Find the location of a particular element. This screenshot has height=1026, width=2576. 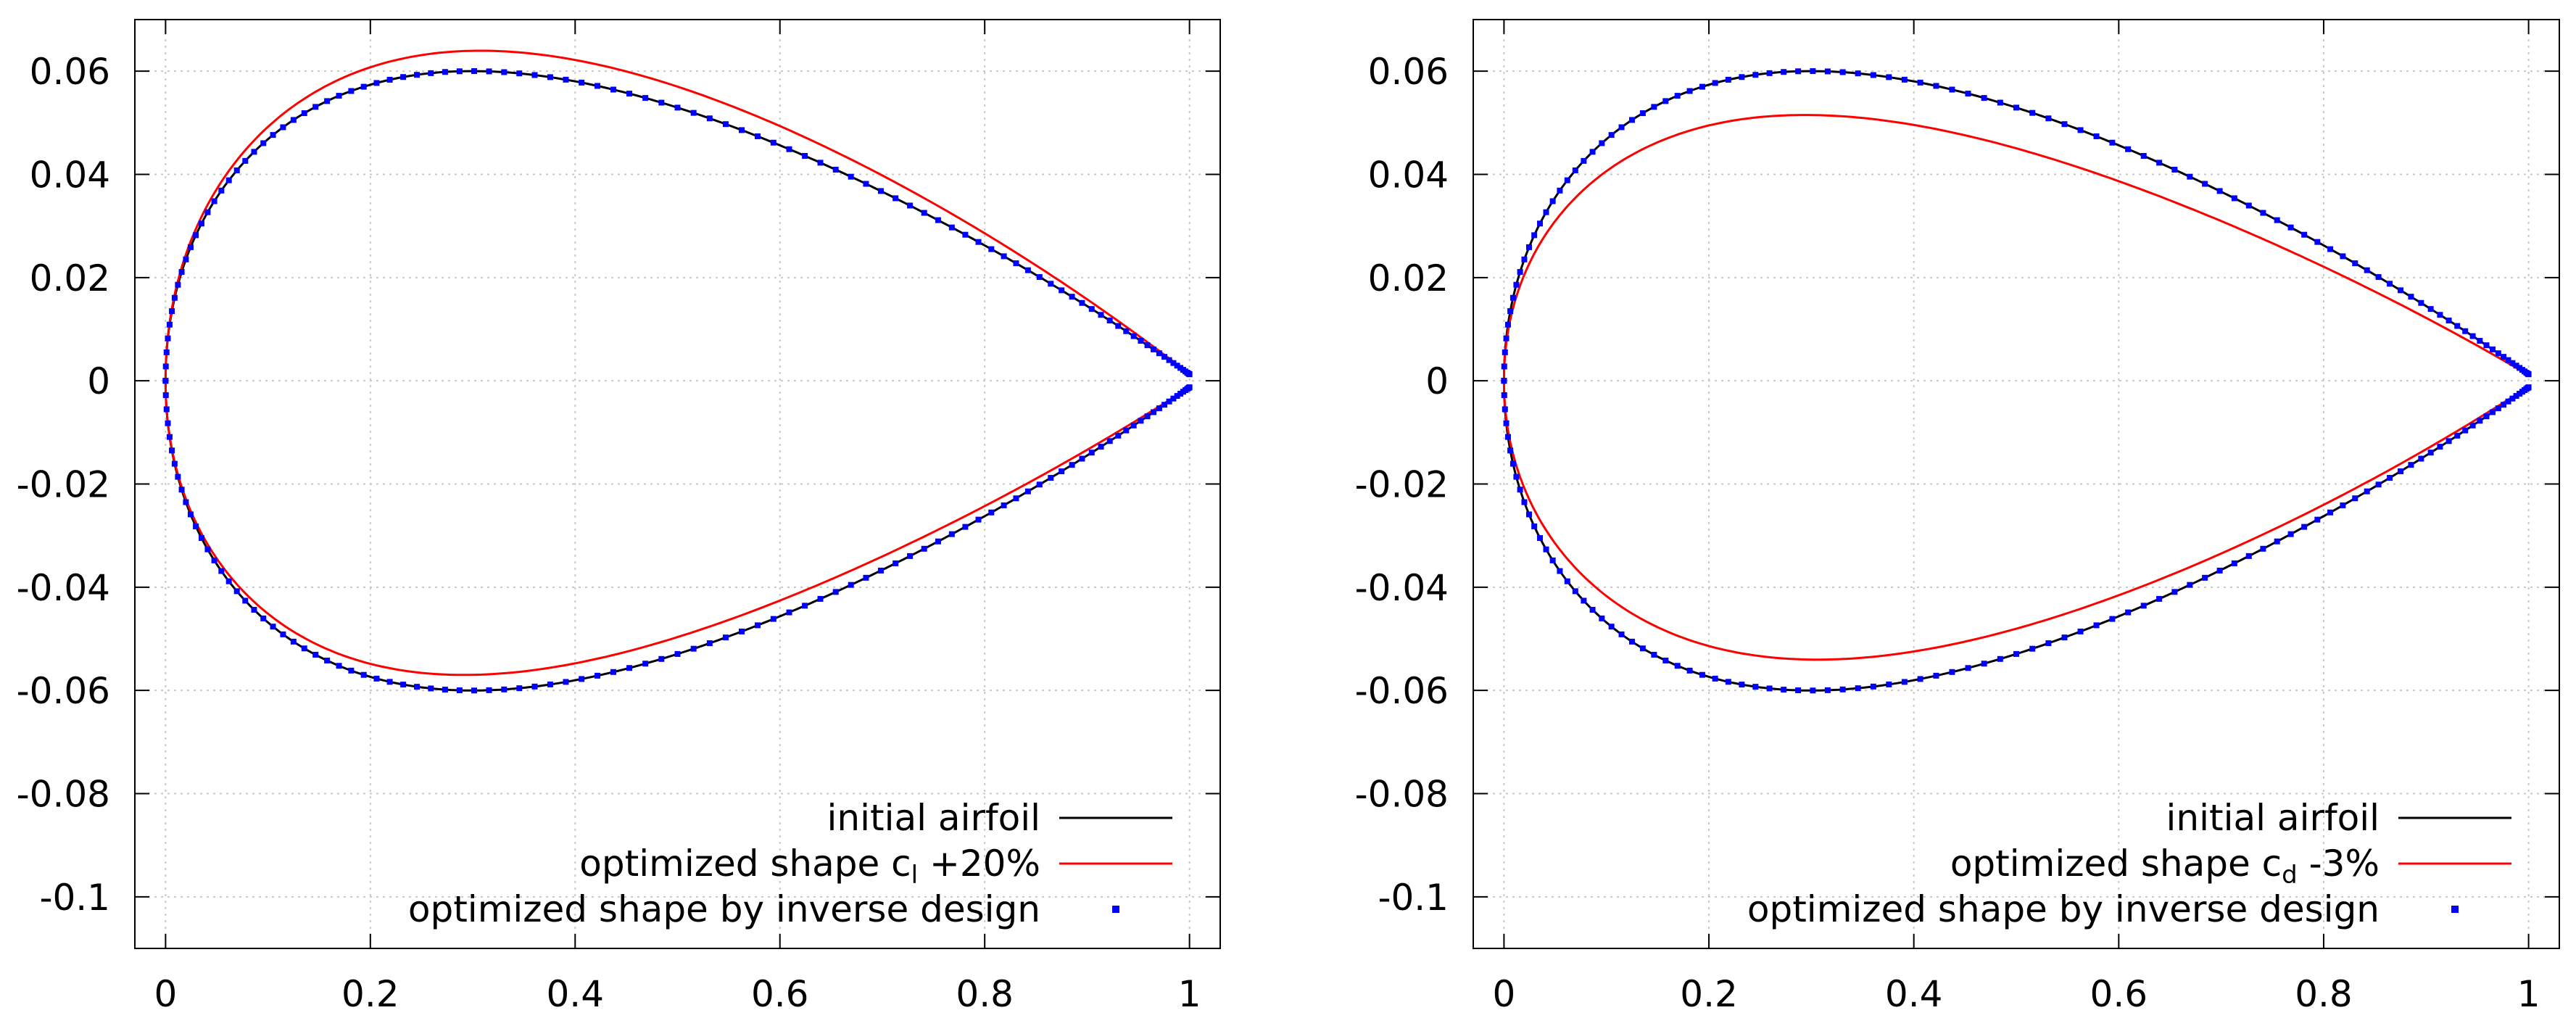

x-tick-label: 0 is located at coordinates (1504, 994).